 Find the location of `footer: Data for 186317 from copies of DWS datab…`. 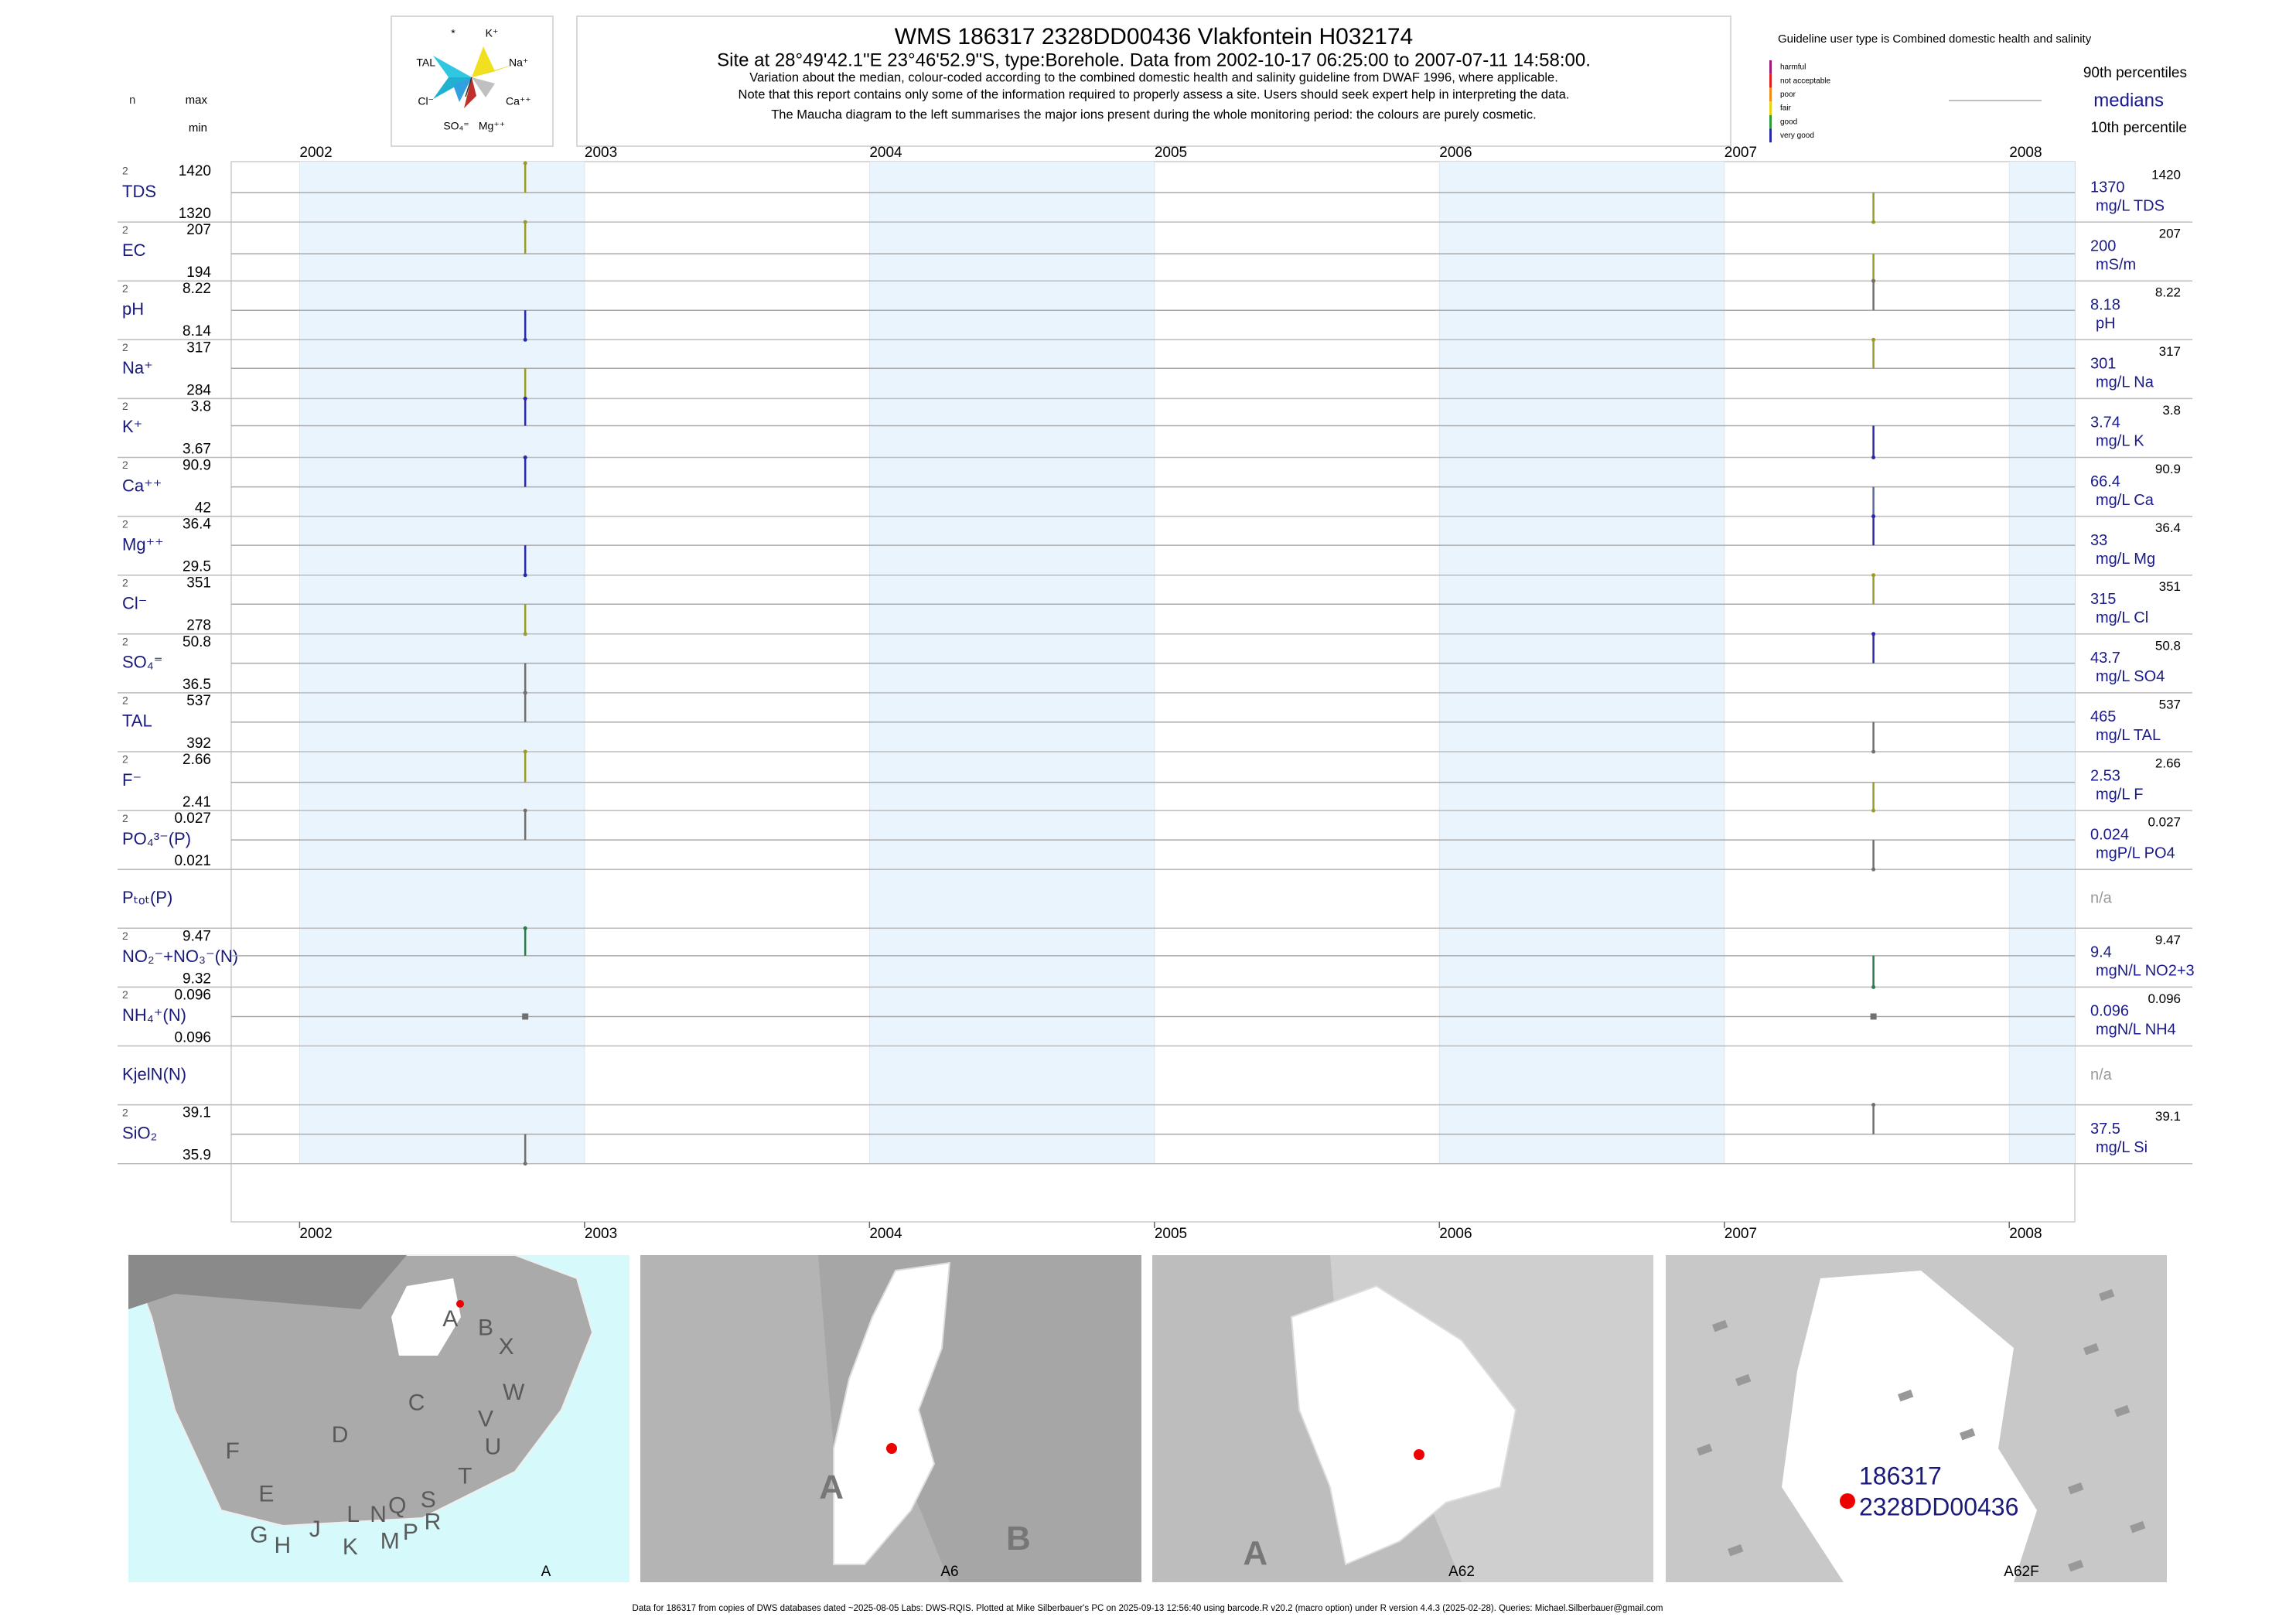

footer: Data for 186317 from copies of DWS datab… is located at coordinates (1148, 1608).